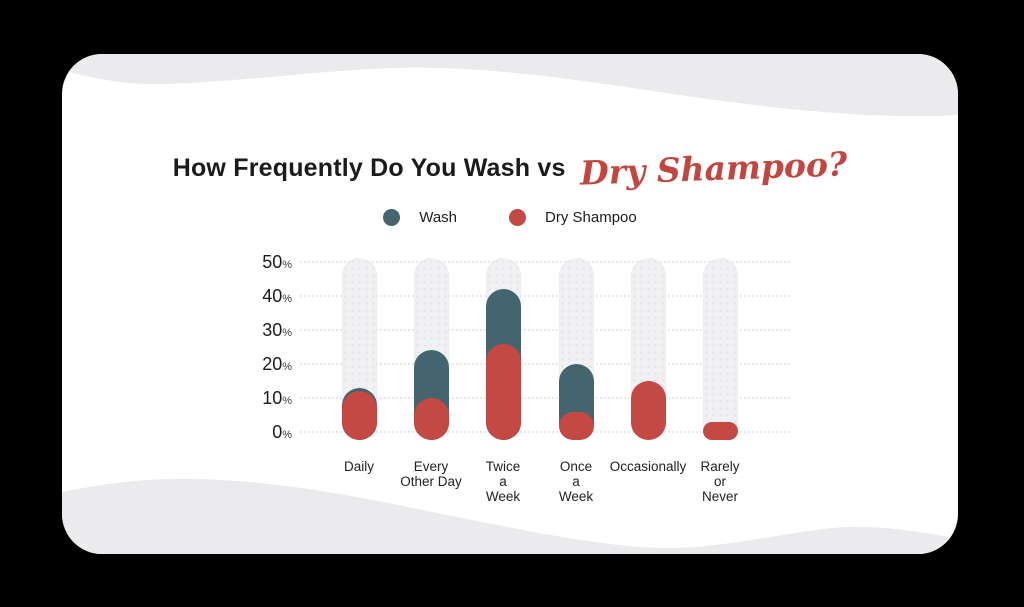  Describe the element at coordinates (545, 296) in the screenshot. I see `gridline-40pct` at that location.